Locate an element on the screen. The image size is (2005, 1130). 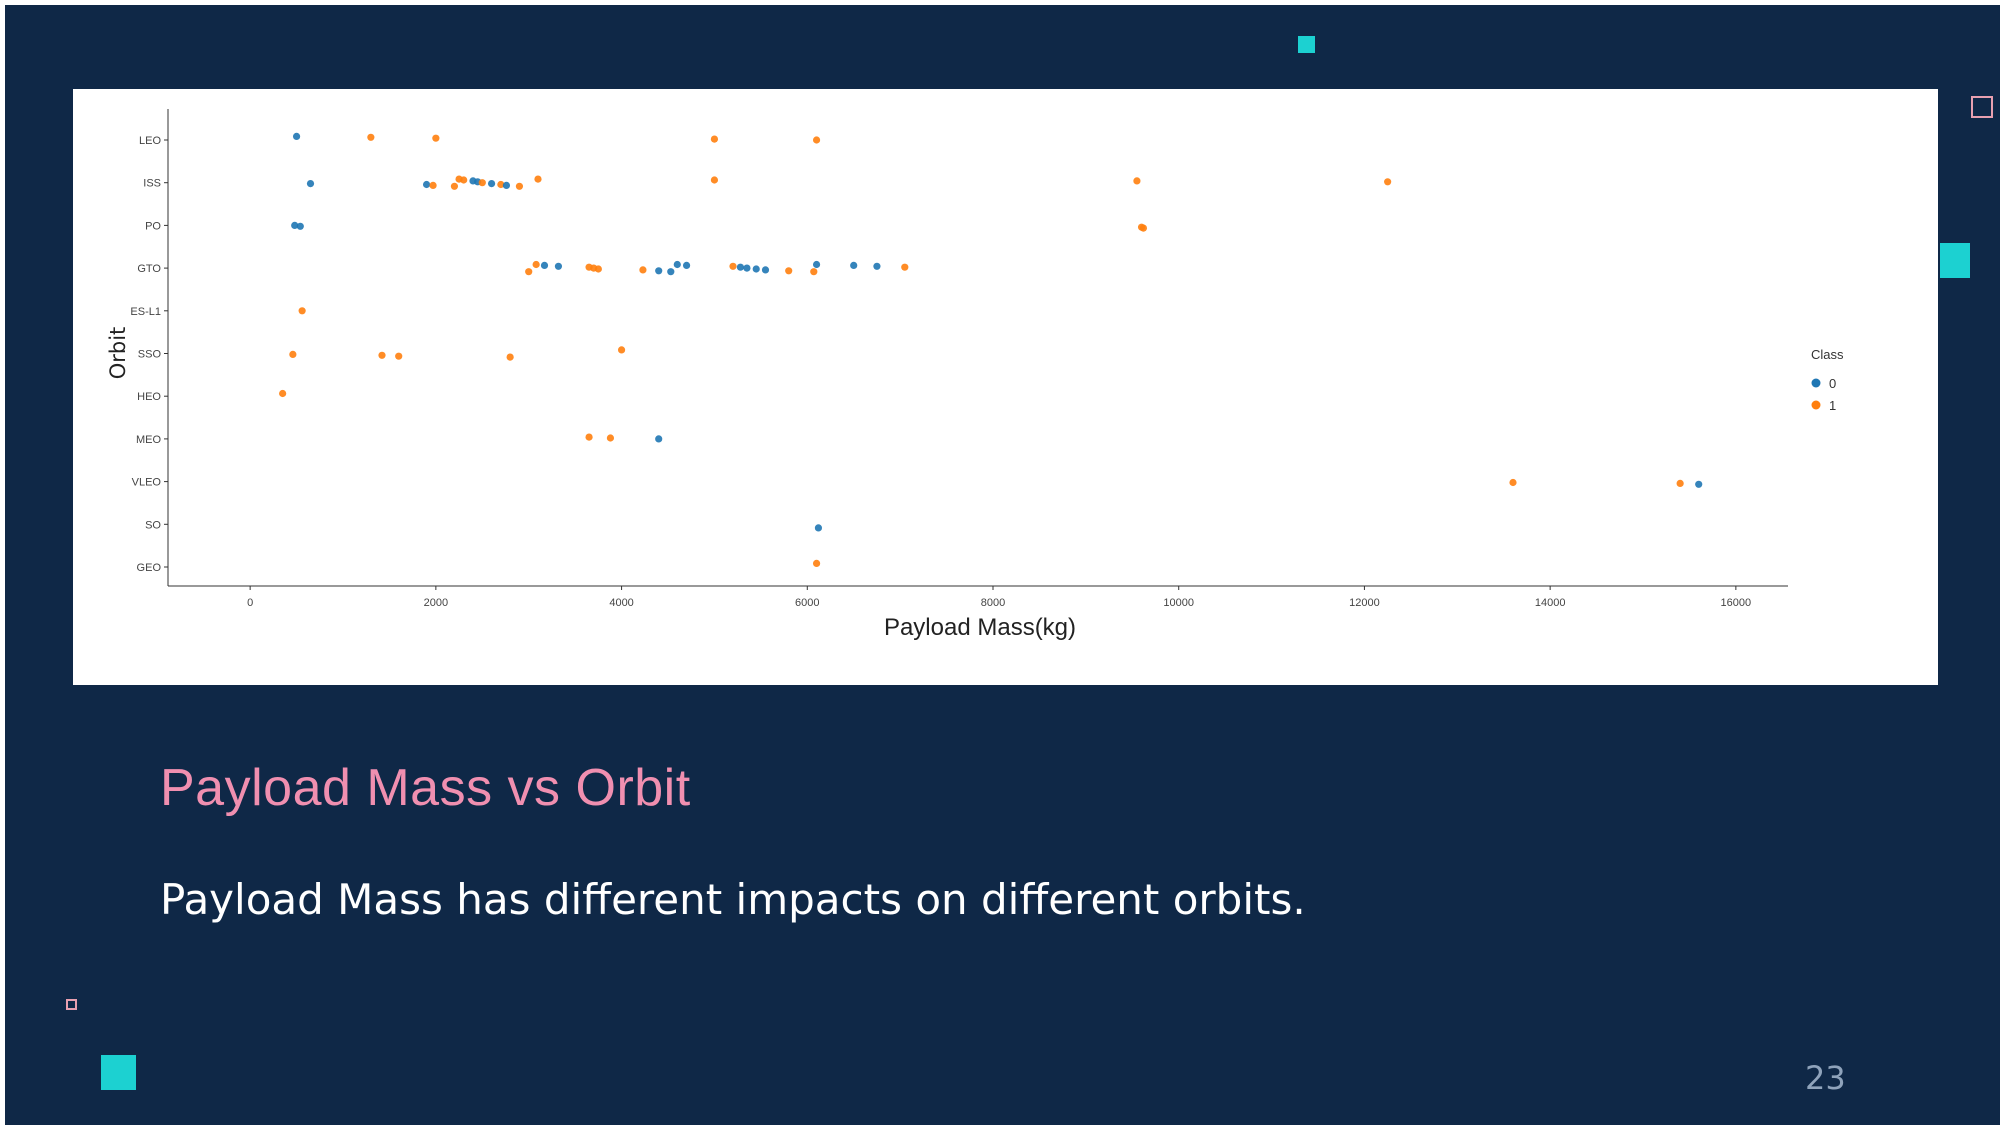
x-tick-label: 16000 is located at coordinates (1736, 603).